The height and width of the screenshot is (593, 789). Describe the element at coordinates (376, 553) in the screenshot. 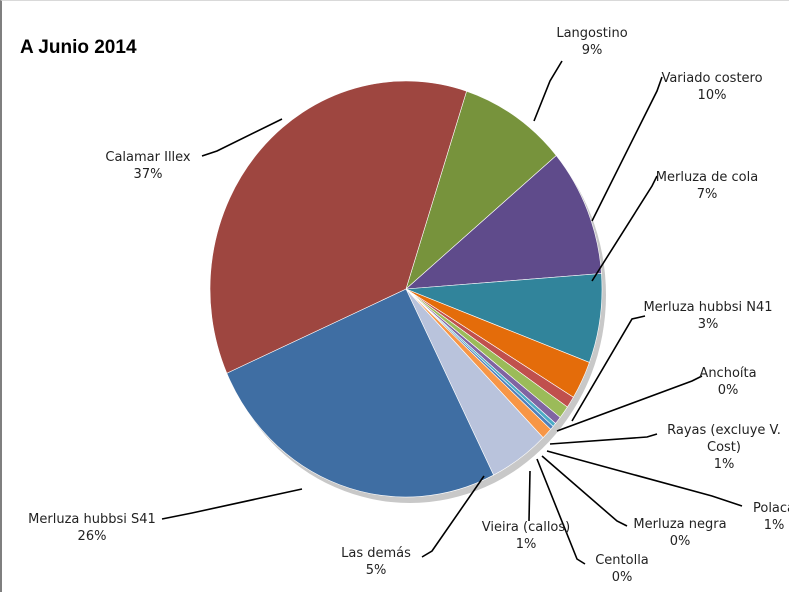

I see `slice-label: Las demás` at that location.